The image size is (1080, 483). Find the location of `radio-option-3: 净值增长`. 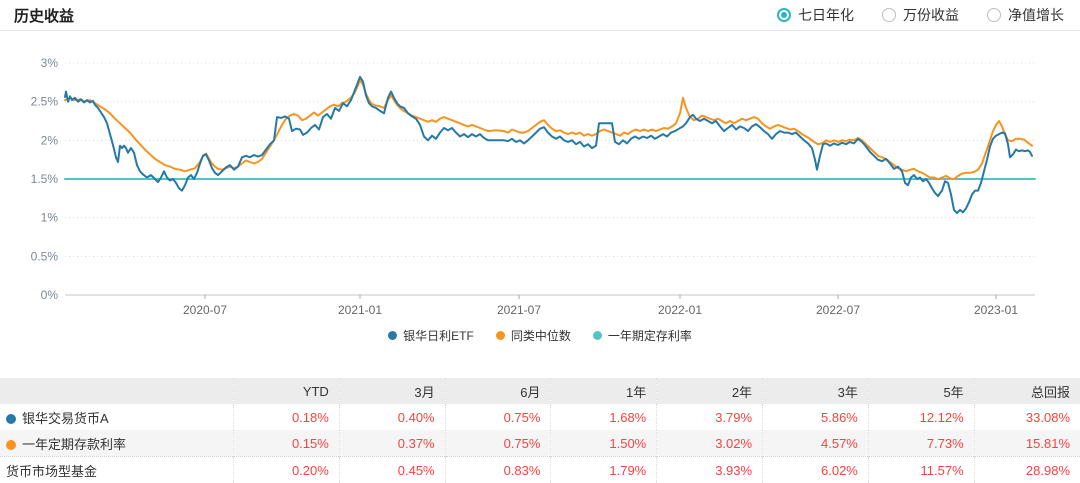

radio-option-3: 净值增长 is located at coordinates (1025, 15).